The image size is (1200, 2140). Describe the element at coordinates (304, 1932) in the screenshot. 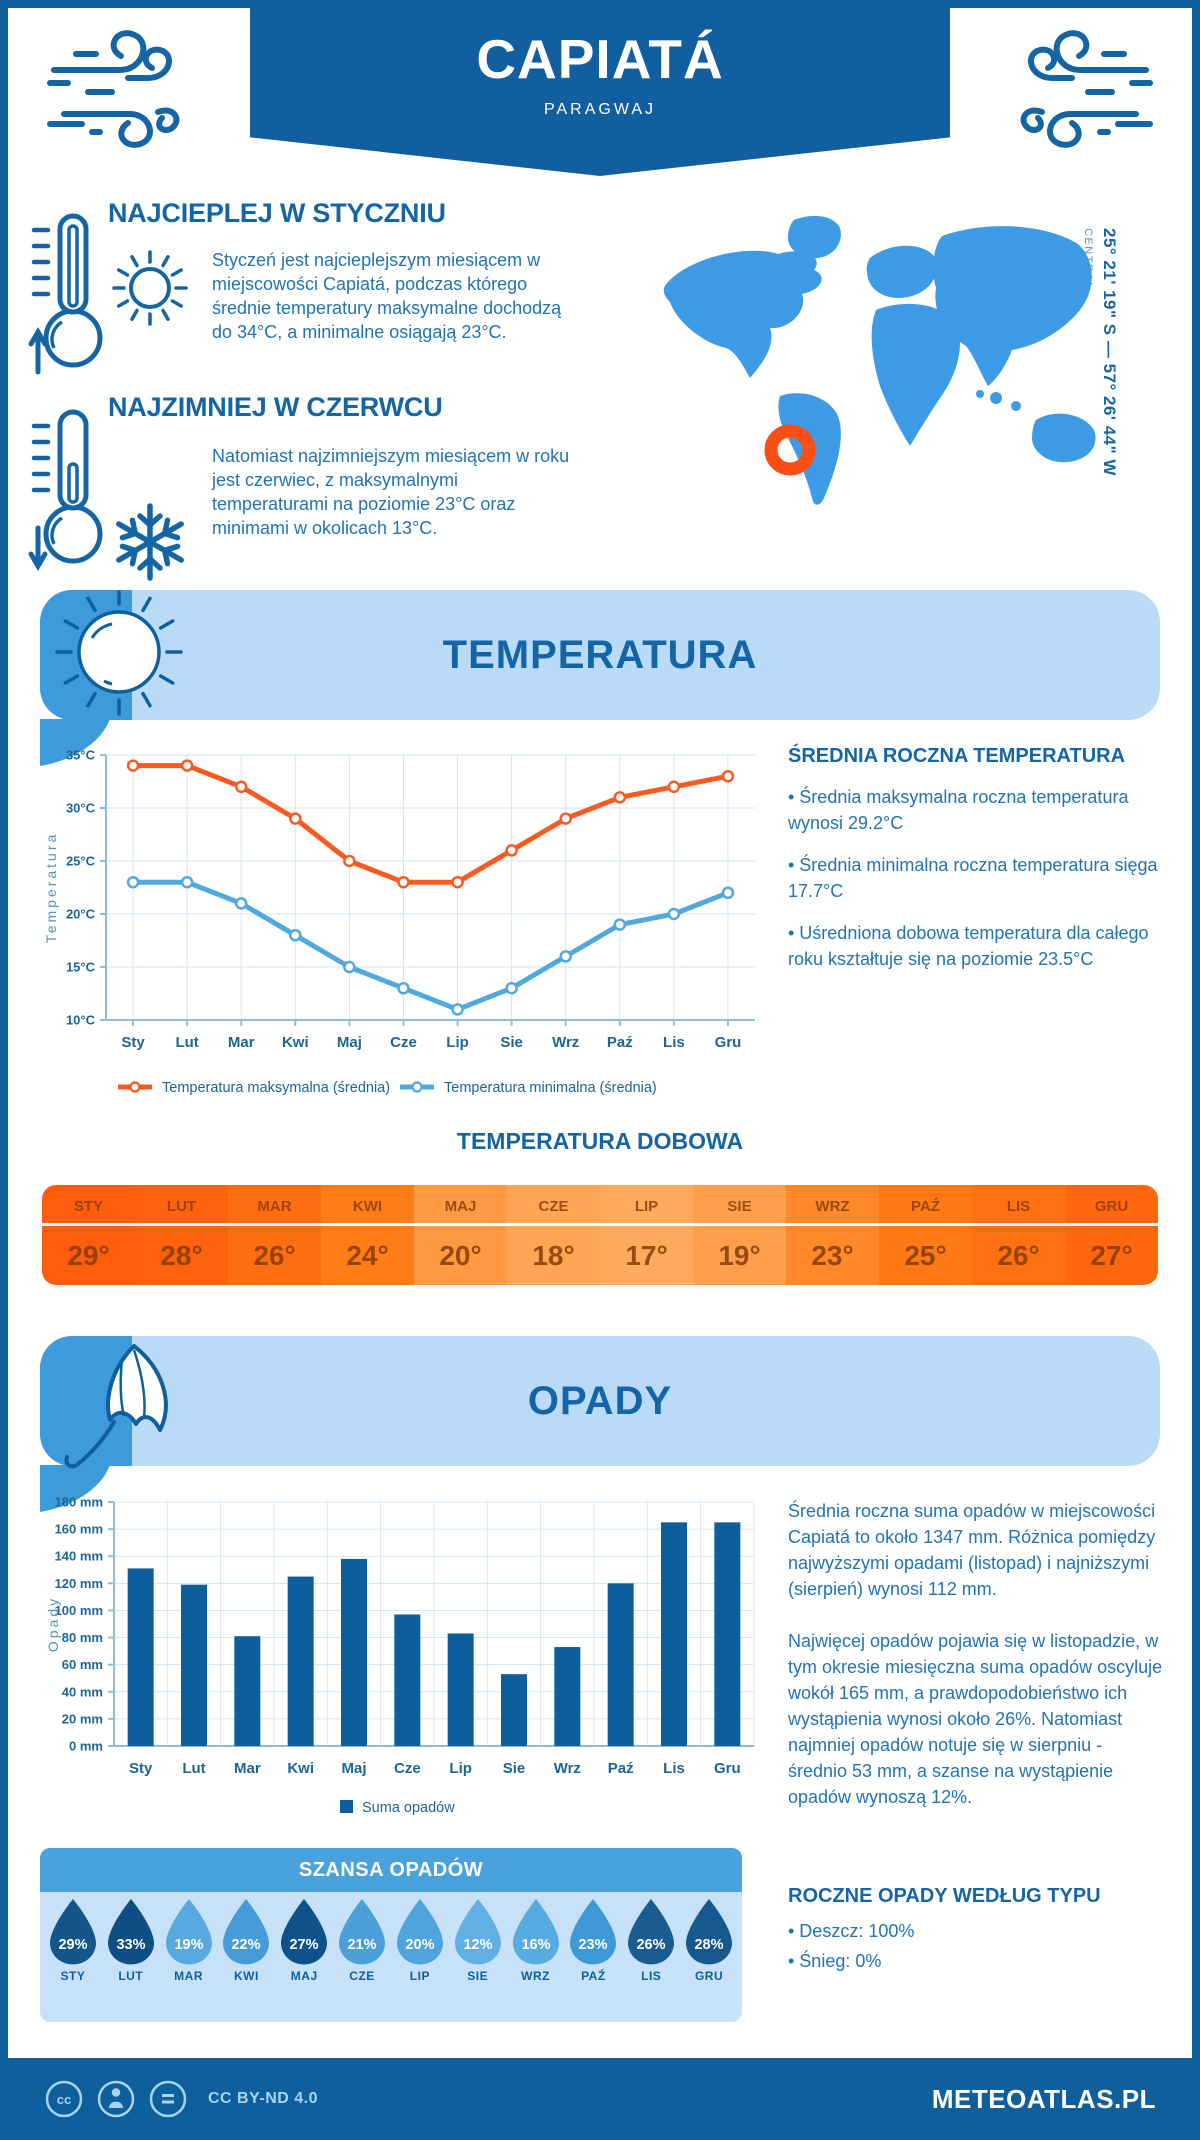

I see `droplet-icon: 27%` at that location.